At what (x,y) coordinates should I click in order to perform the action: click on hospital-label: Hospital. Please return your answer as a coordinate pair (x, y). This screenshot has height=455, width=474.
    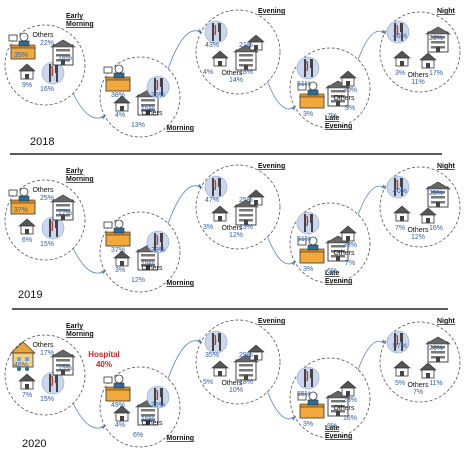
    Looking at the image, I should click on (104, 354).